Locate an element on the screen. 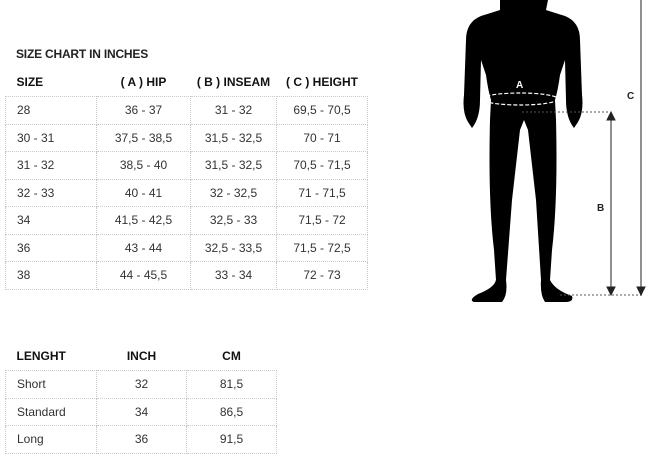 The height and width of the screenshot is (467, 654). size-cell: 38 is located at coordinates (51, 275).